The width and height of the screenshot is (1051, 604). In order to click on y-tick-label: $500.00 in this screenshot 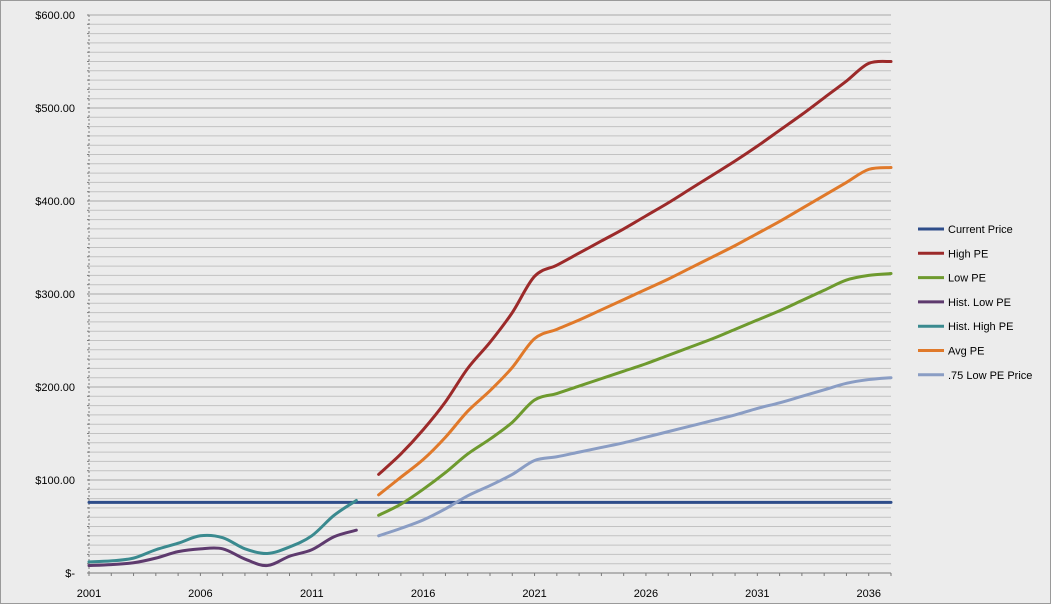, I will do `click(55, 109)`.